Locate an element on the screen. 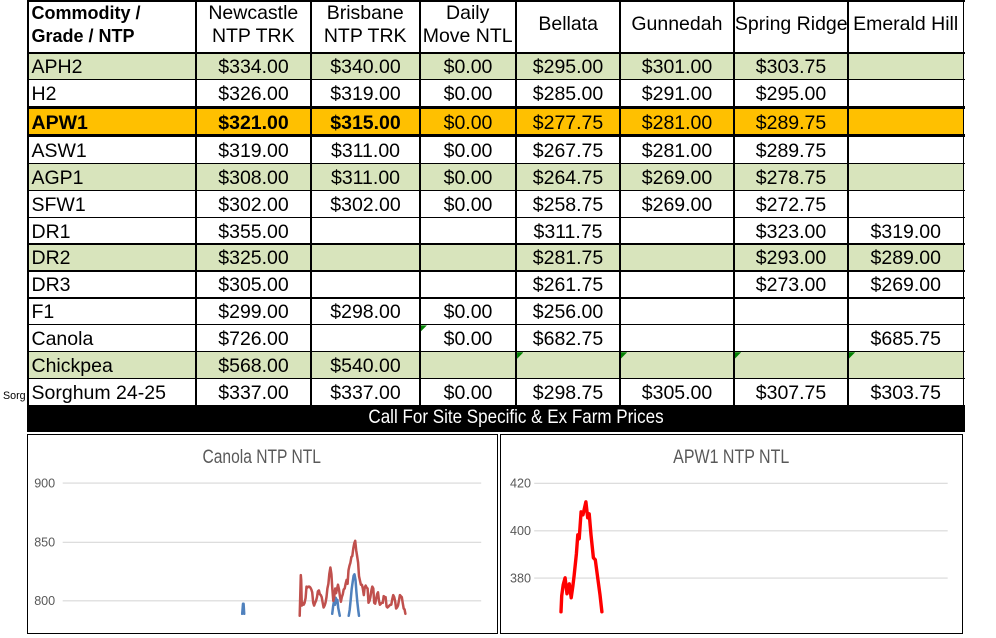  svg-text: 900 is located at coordinates (44, 484).